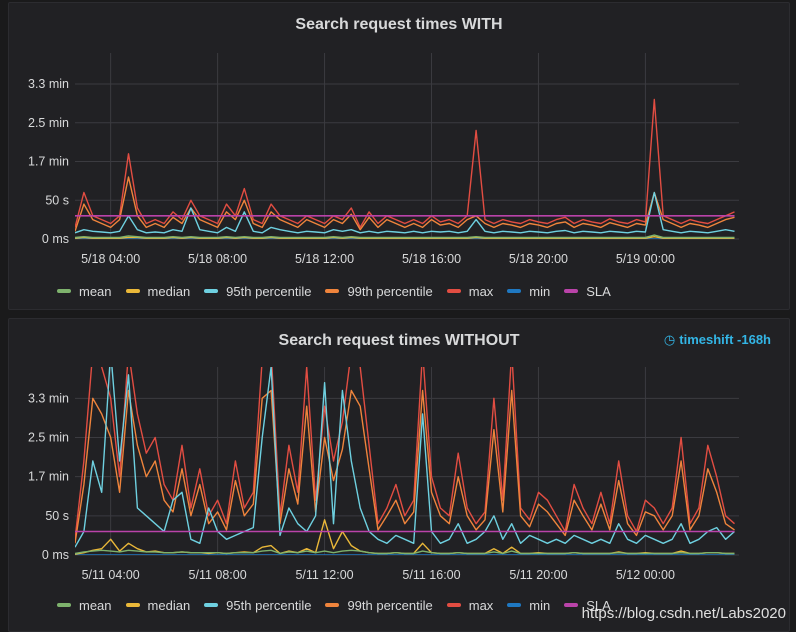 This screenshot has height=632, width=796. What do you see at coordinates (110, 259) in the screenshot?
I see `x-tick-label: 5/18 04:00` at bounding box center [110, 259].